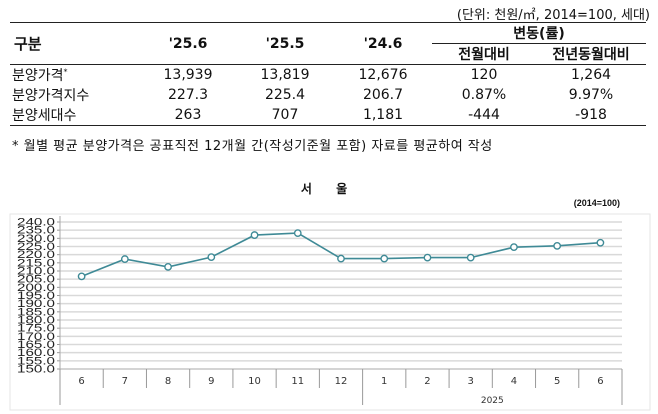 This screenshot has height=414, width=658. What do you see at coordinates (484, 74) in the screenshot?
I see `cell: 120` at bounding box center [484, 74].